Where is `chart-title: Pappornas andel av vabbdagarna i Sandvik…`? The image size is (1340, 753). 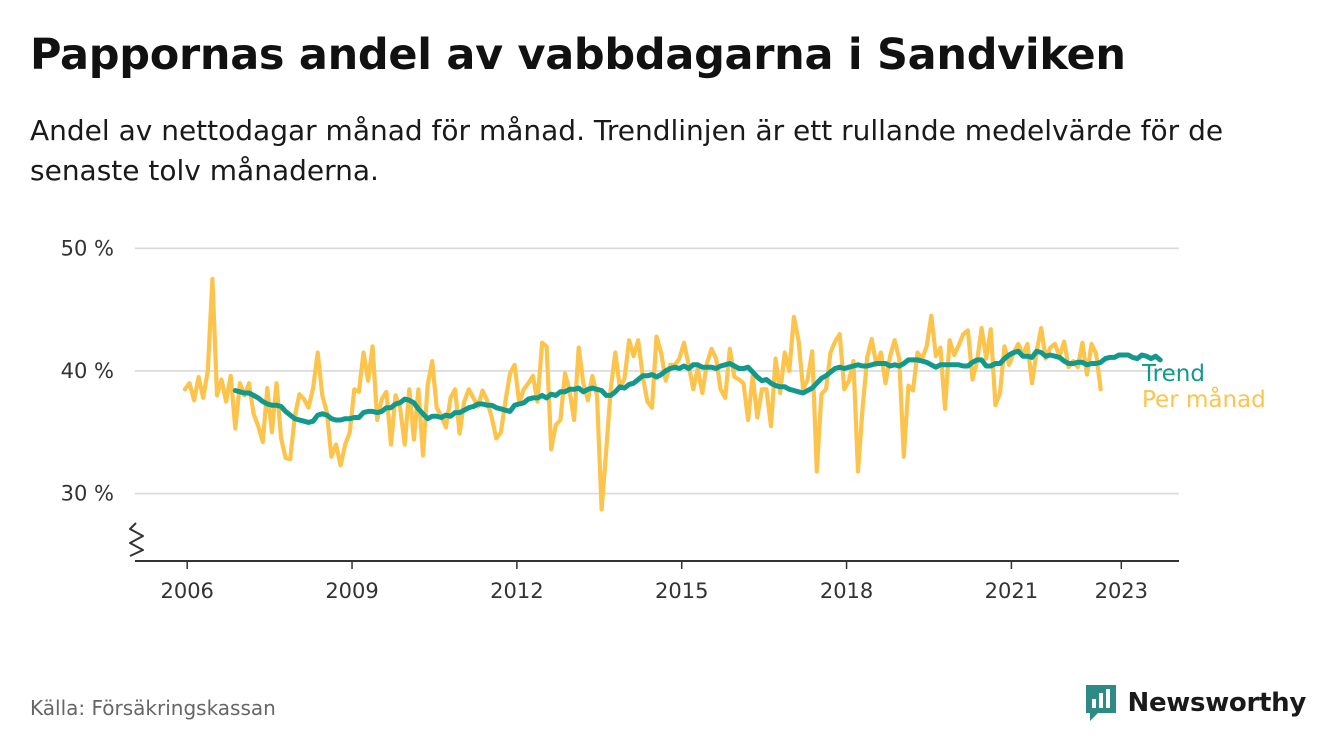 chart-title: Pappornas andel av vabbdagarna i Sandvik… is located at coordinates (578, 55).